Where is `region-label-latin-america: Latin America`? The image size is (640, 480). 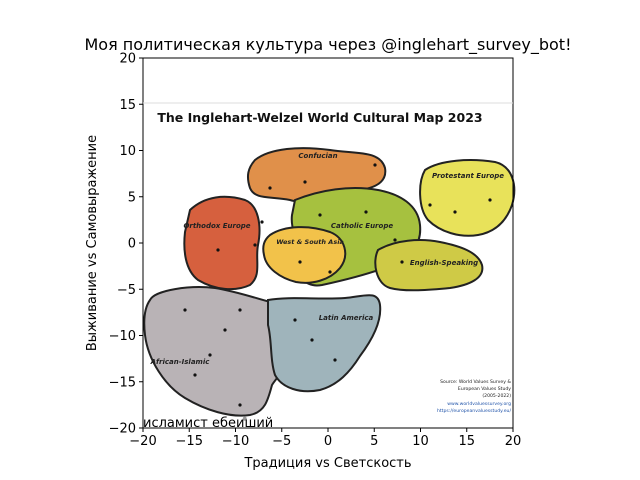 region-label-latin-america: Latin America is located at coordinates (346, 318).